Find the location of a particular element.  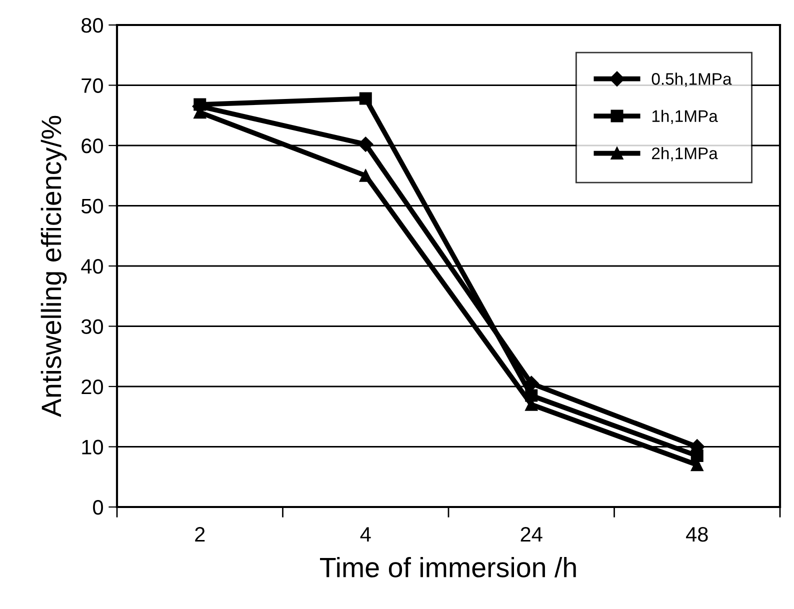

x-tick-label: 24 is located at coordinates (531, 534).